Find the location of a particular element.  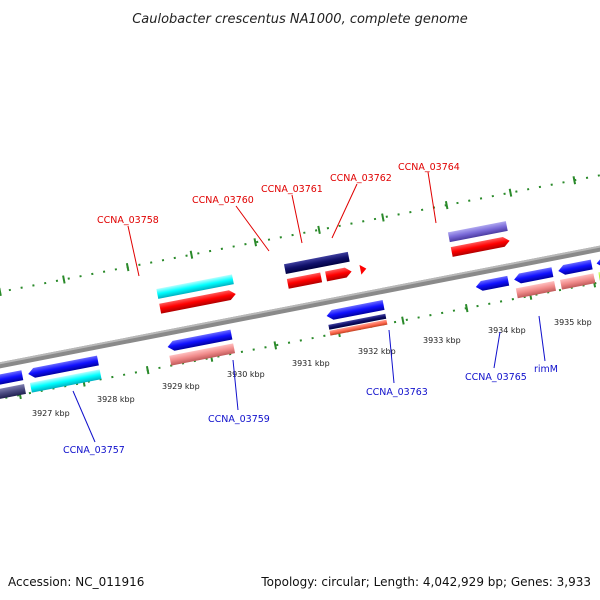

kbp-label: 3935 kbp is located at coordinates (573, 322).